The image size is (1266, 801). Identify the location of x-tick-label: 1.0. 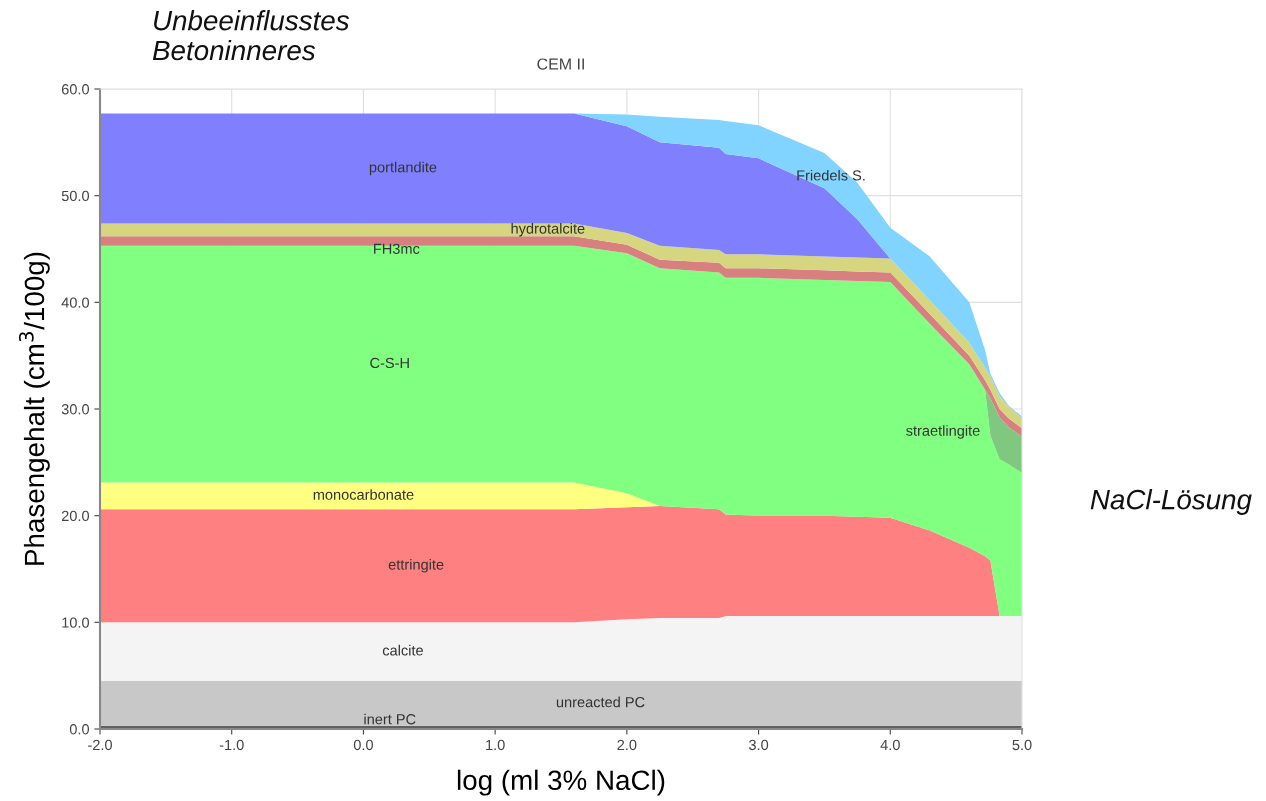
(495, 745).